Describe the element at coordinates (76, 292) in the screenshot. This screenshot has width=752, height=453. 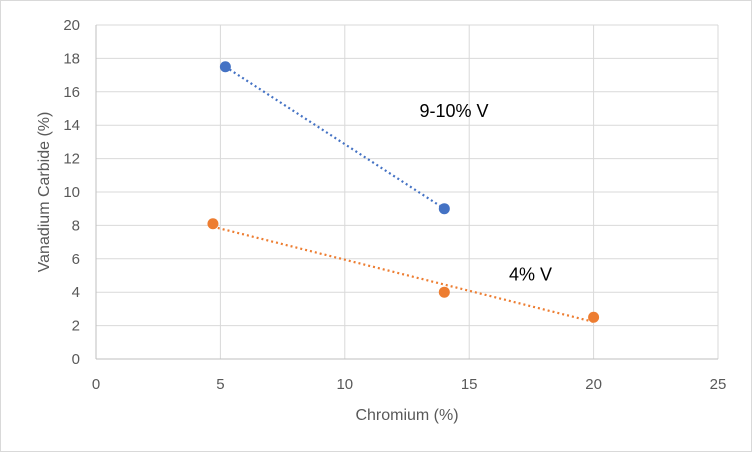
I see `y-tick-label: 4` at that location.